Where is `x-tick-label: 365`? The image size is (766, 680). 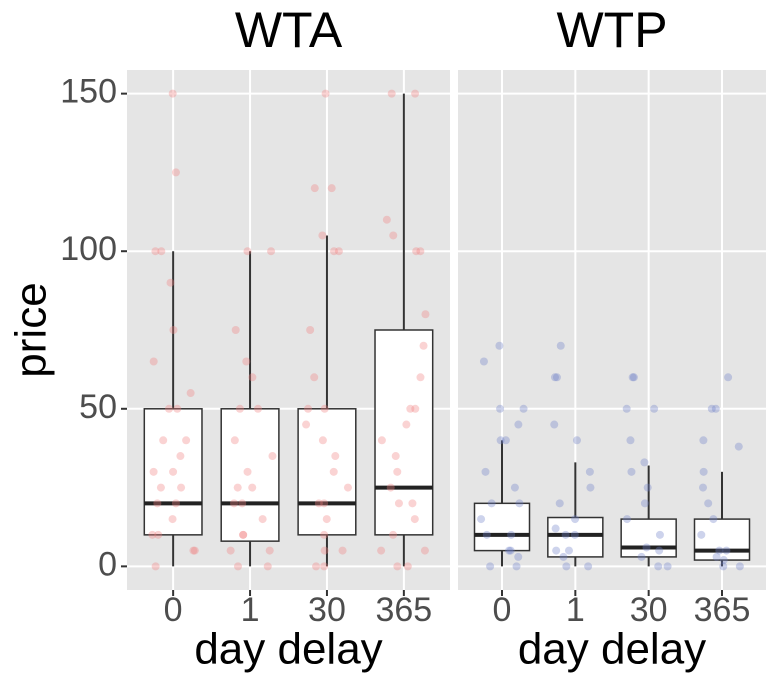
x-tick-label: 365 is located at coordinates (403, 610).